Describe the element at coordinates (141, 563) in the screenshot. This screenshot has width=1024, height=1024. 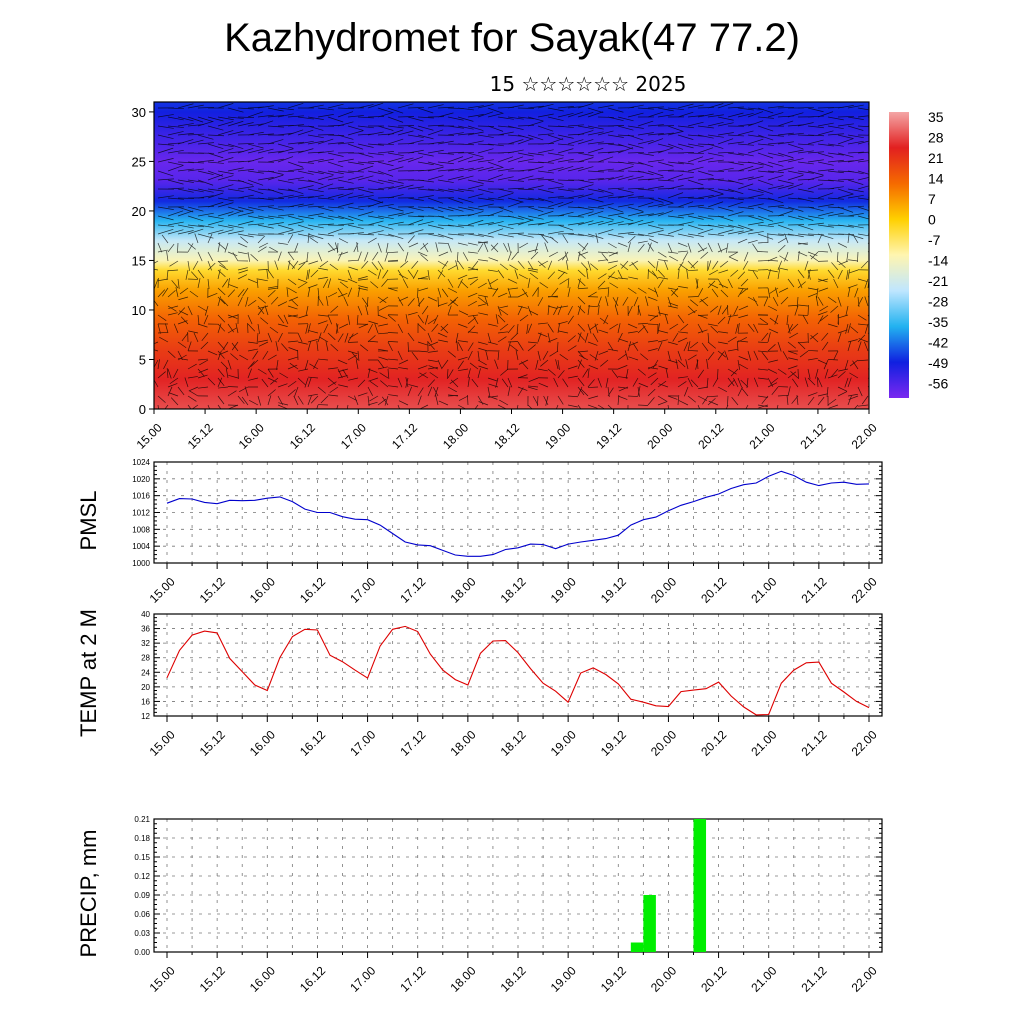
I see `y-tick-label: 1000` at that location.